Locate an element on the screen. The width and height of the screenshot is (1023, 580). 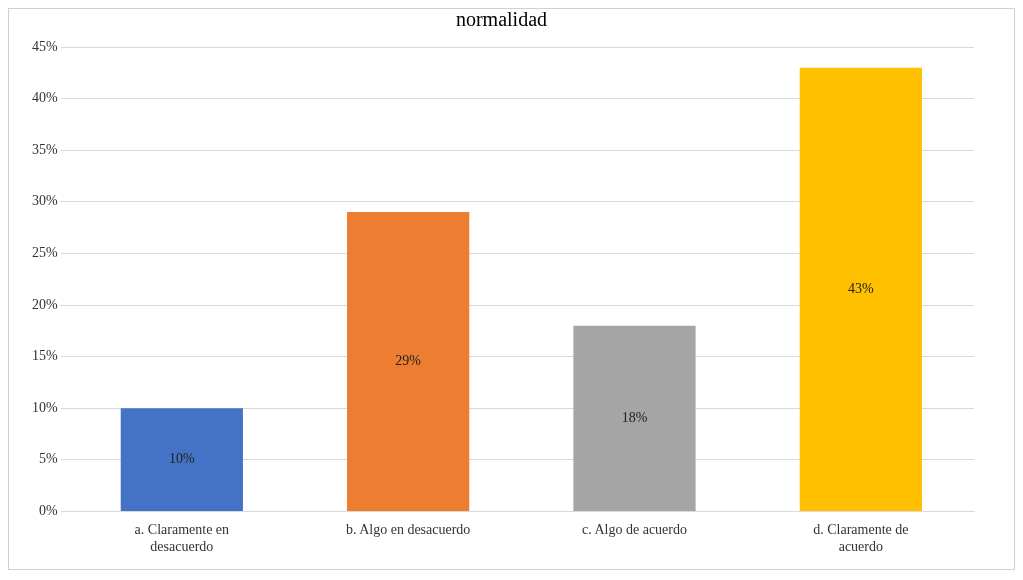
data-label: 29% is located at coordinates (408, 361).